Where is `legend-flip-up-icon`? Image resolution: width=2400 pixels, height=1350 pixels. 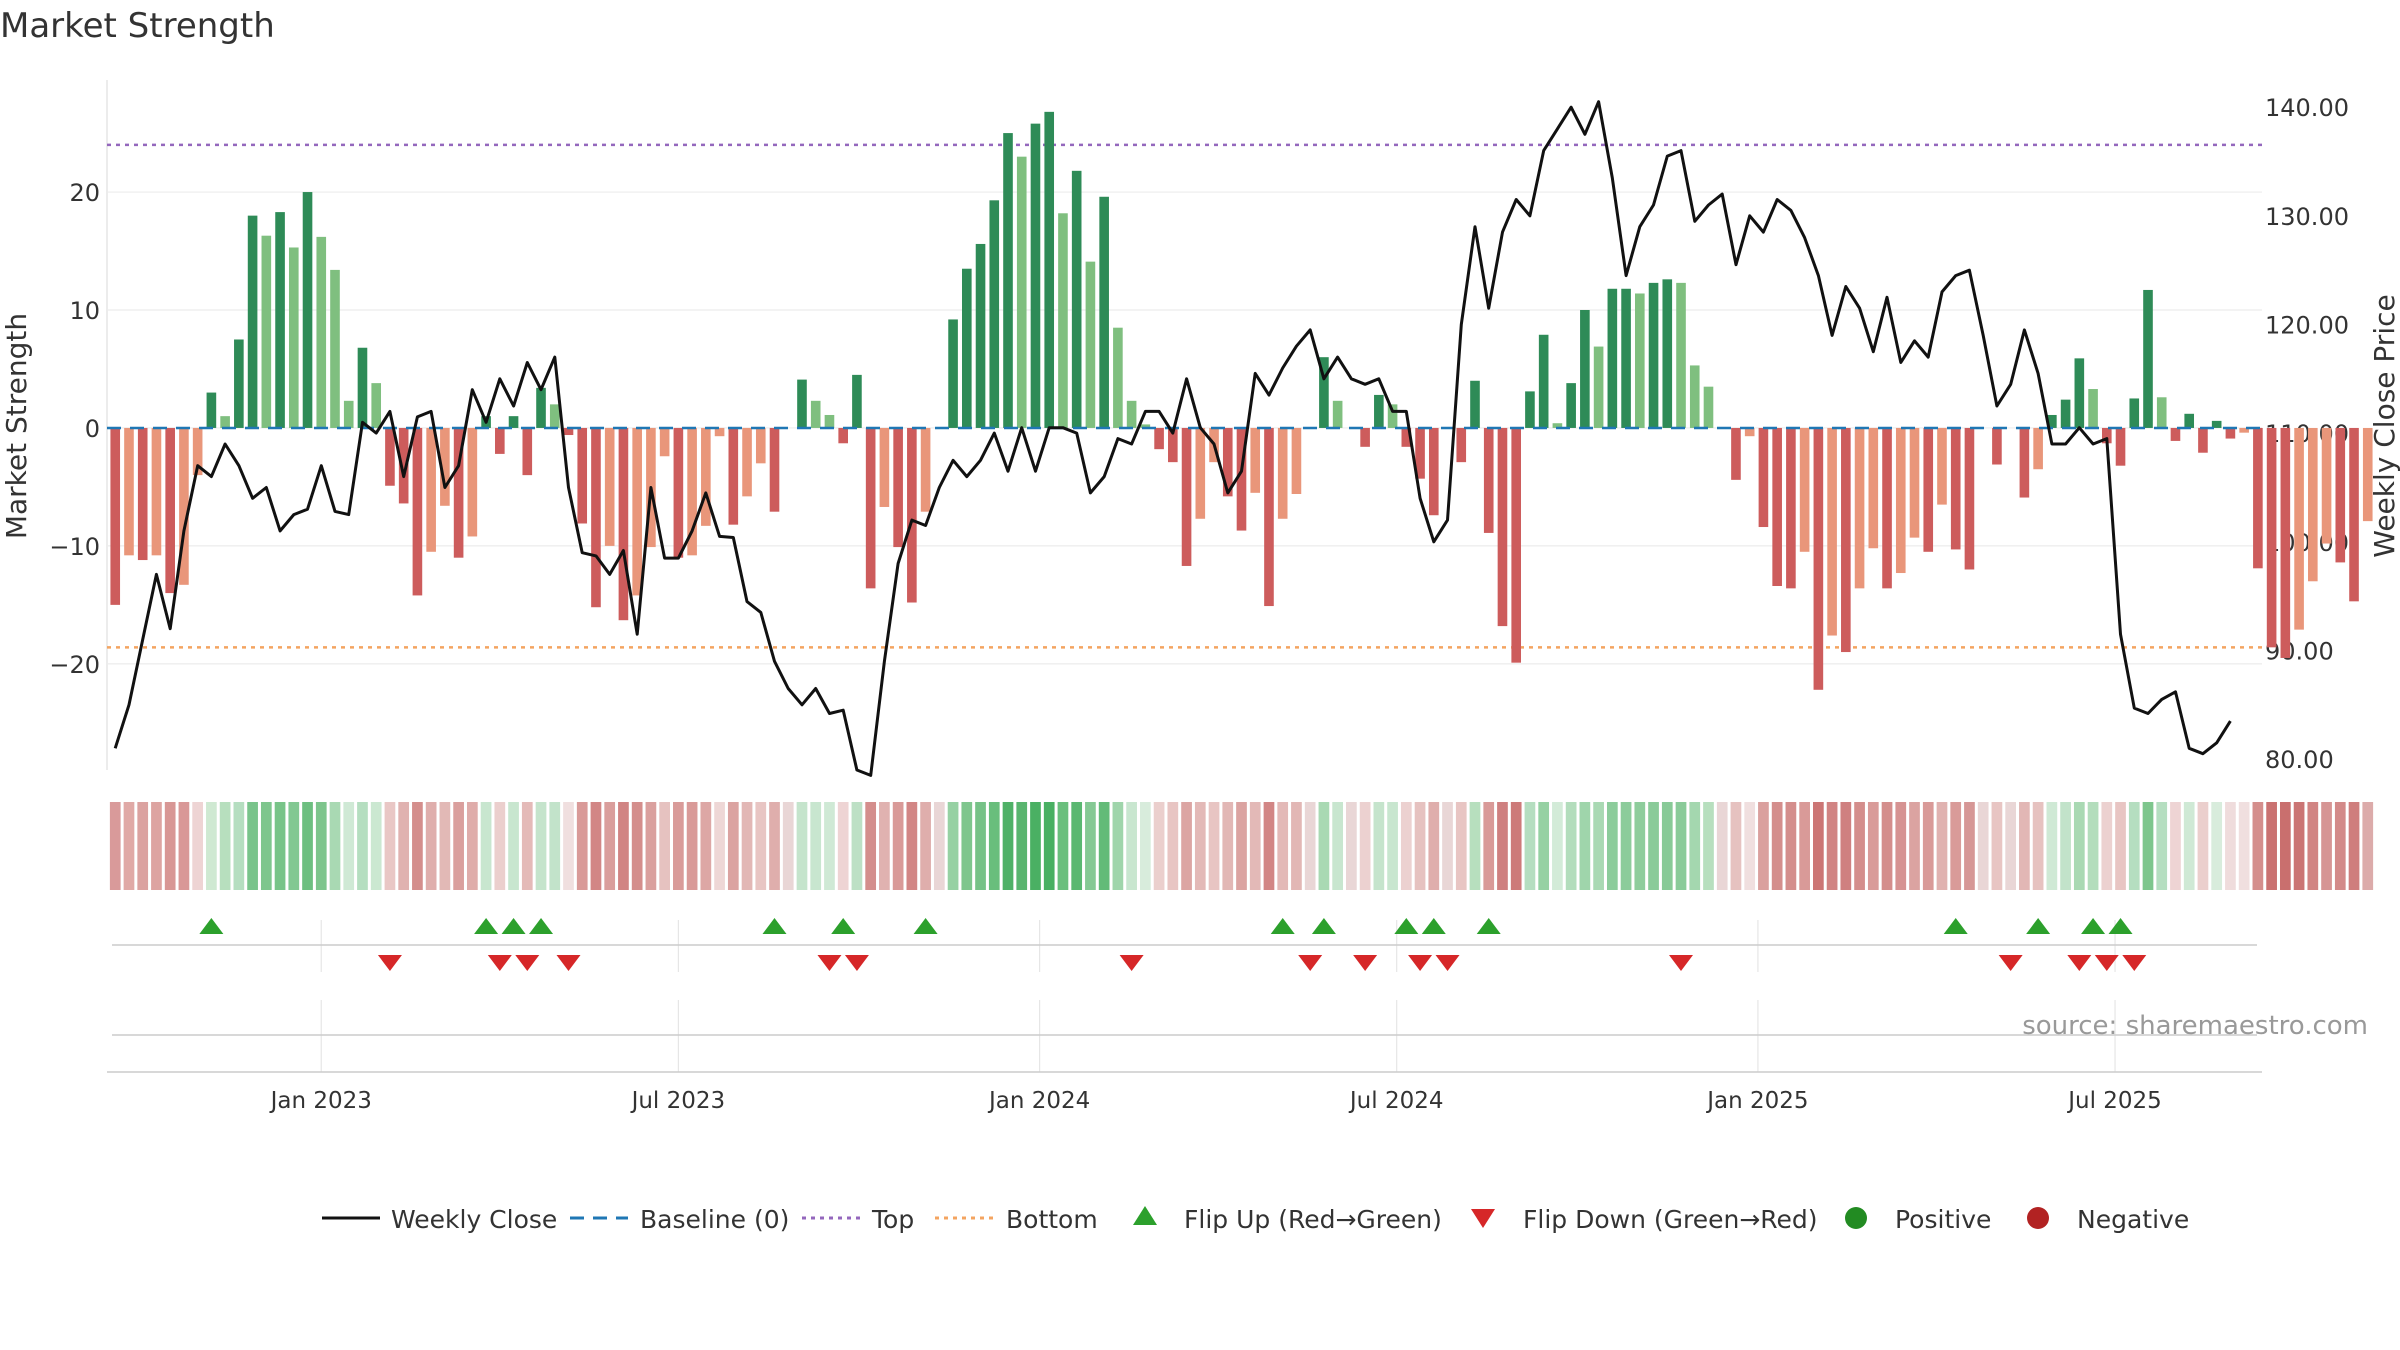
legend-flip-up-icon is located at coordinates (1145, 1215).